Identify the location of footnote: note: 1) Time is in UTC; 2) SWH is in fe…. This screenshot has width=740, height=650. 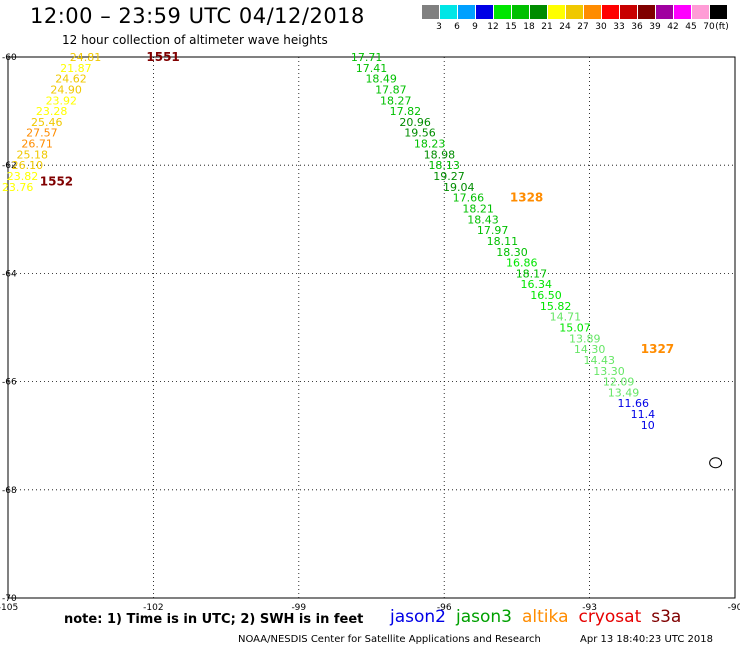
(214, 619).